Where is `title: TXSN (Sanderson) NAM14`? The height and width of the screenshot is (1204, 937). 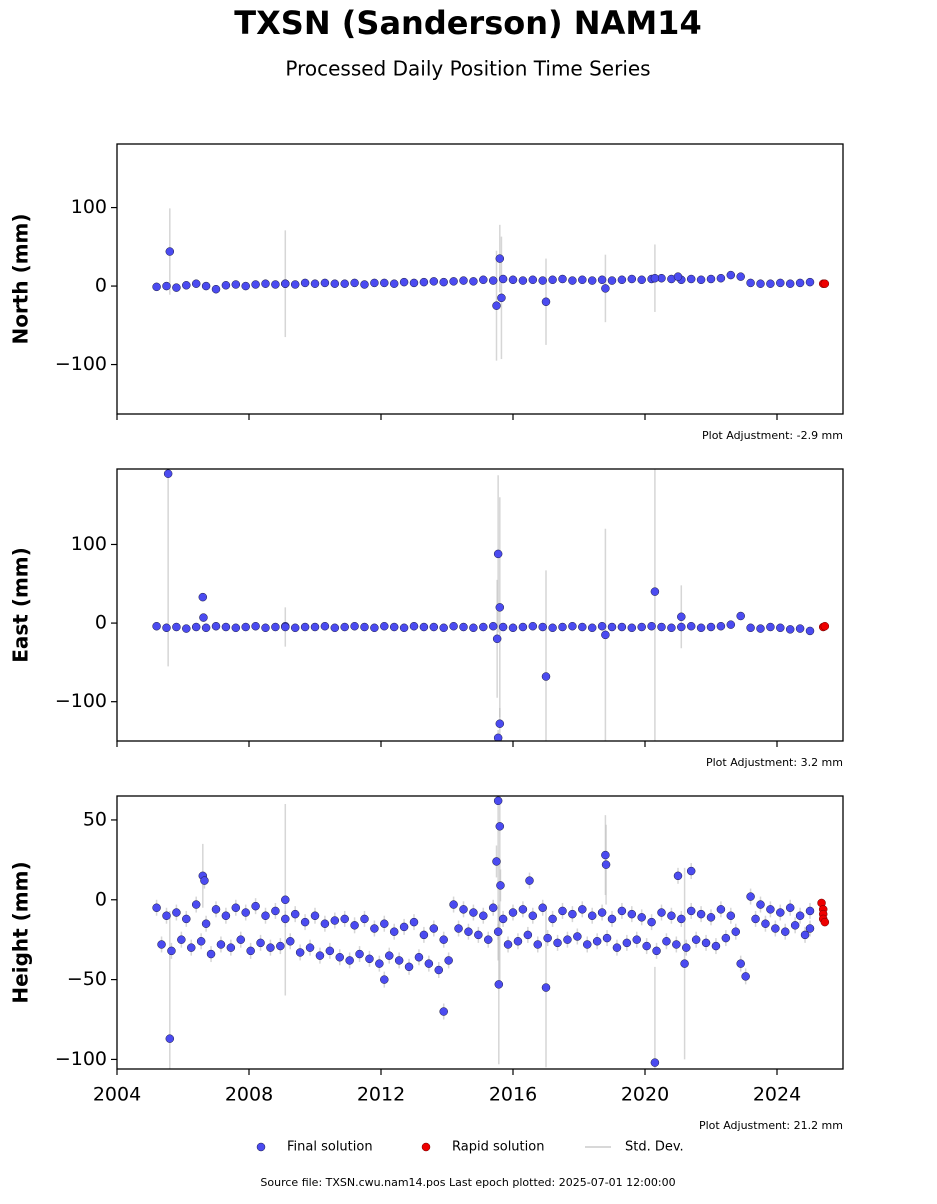
title: TXSN (Sanderson) NAM14 is located at coordinates (467, 23).